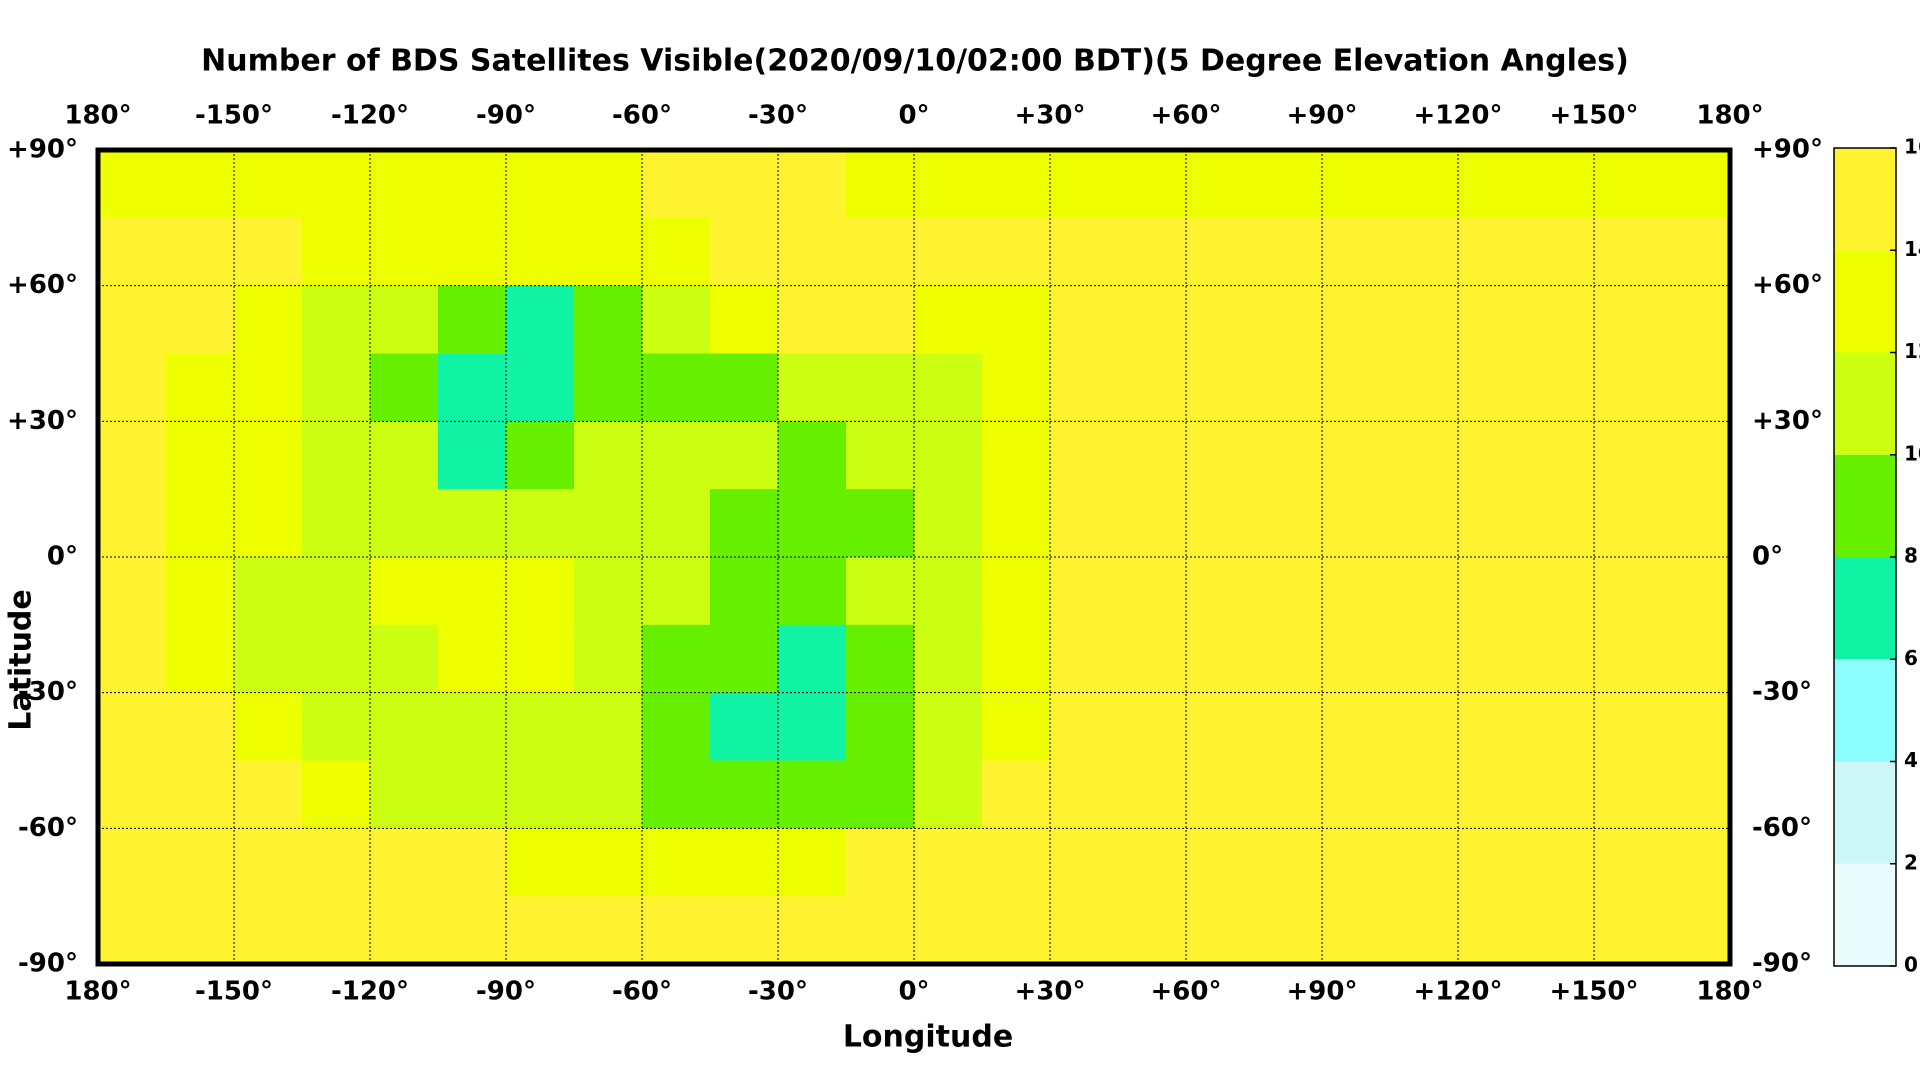  What do you see at coordinates (1787, 150) in the screenshot?
I see `y-tick-label-right: +90°` at bounding box center [1787, 150].